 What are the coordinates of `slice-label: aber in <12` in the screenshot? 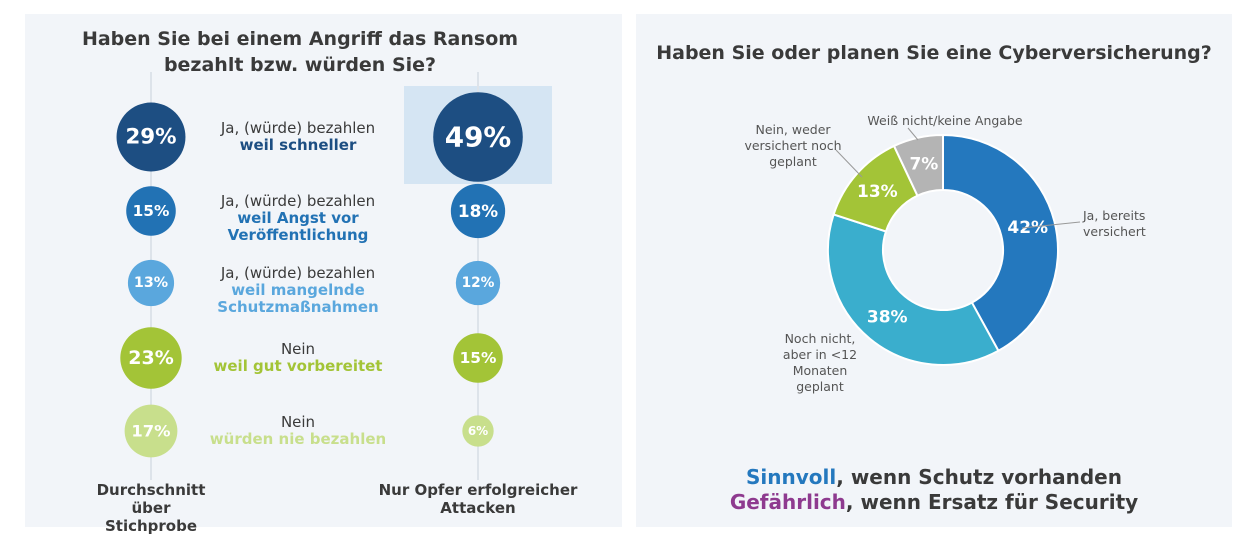 It's located at (820, 354).